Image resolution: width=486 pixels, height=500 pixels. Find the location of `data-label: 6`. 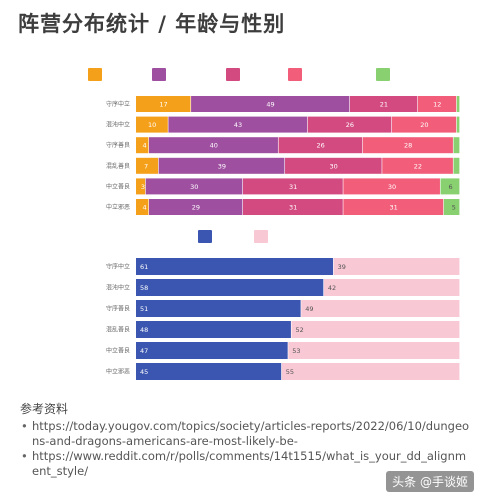

data-label: 6 is located at coordinates (451, 187).